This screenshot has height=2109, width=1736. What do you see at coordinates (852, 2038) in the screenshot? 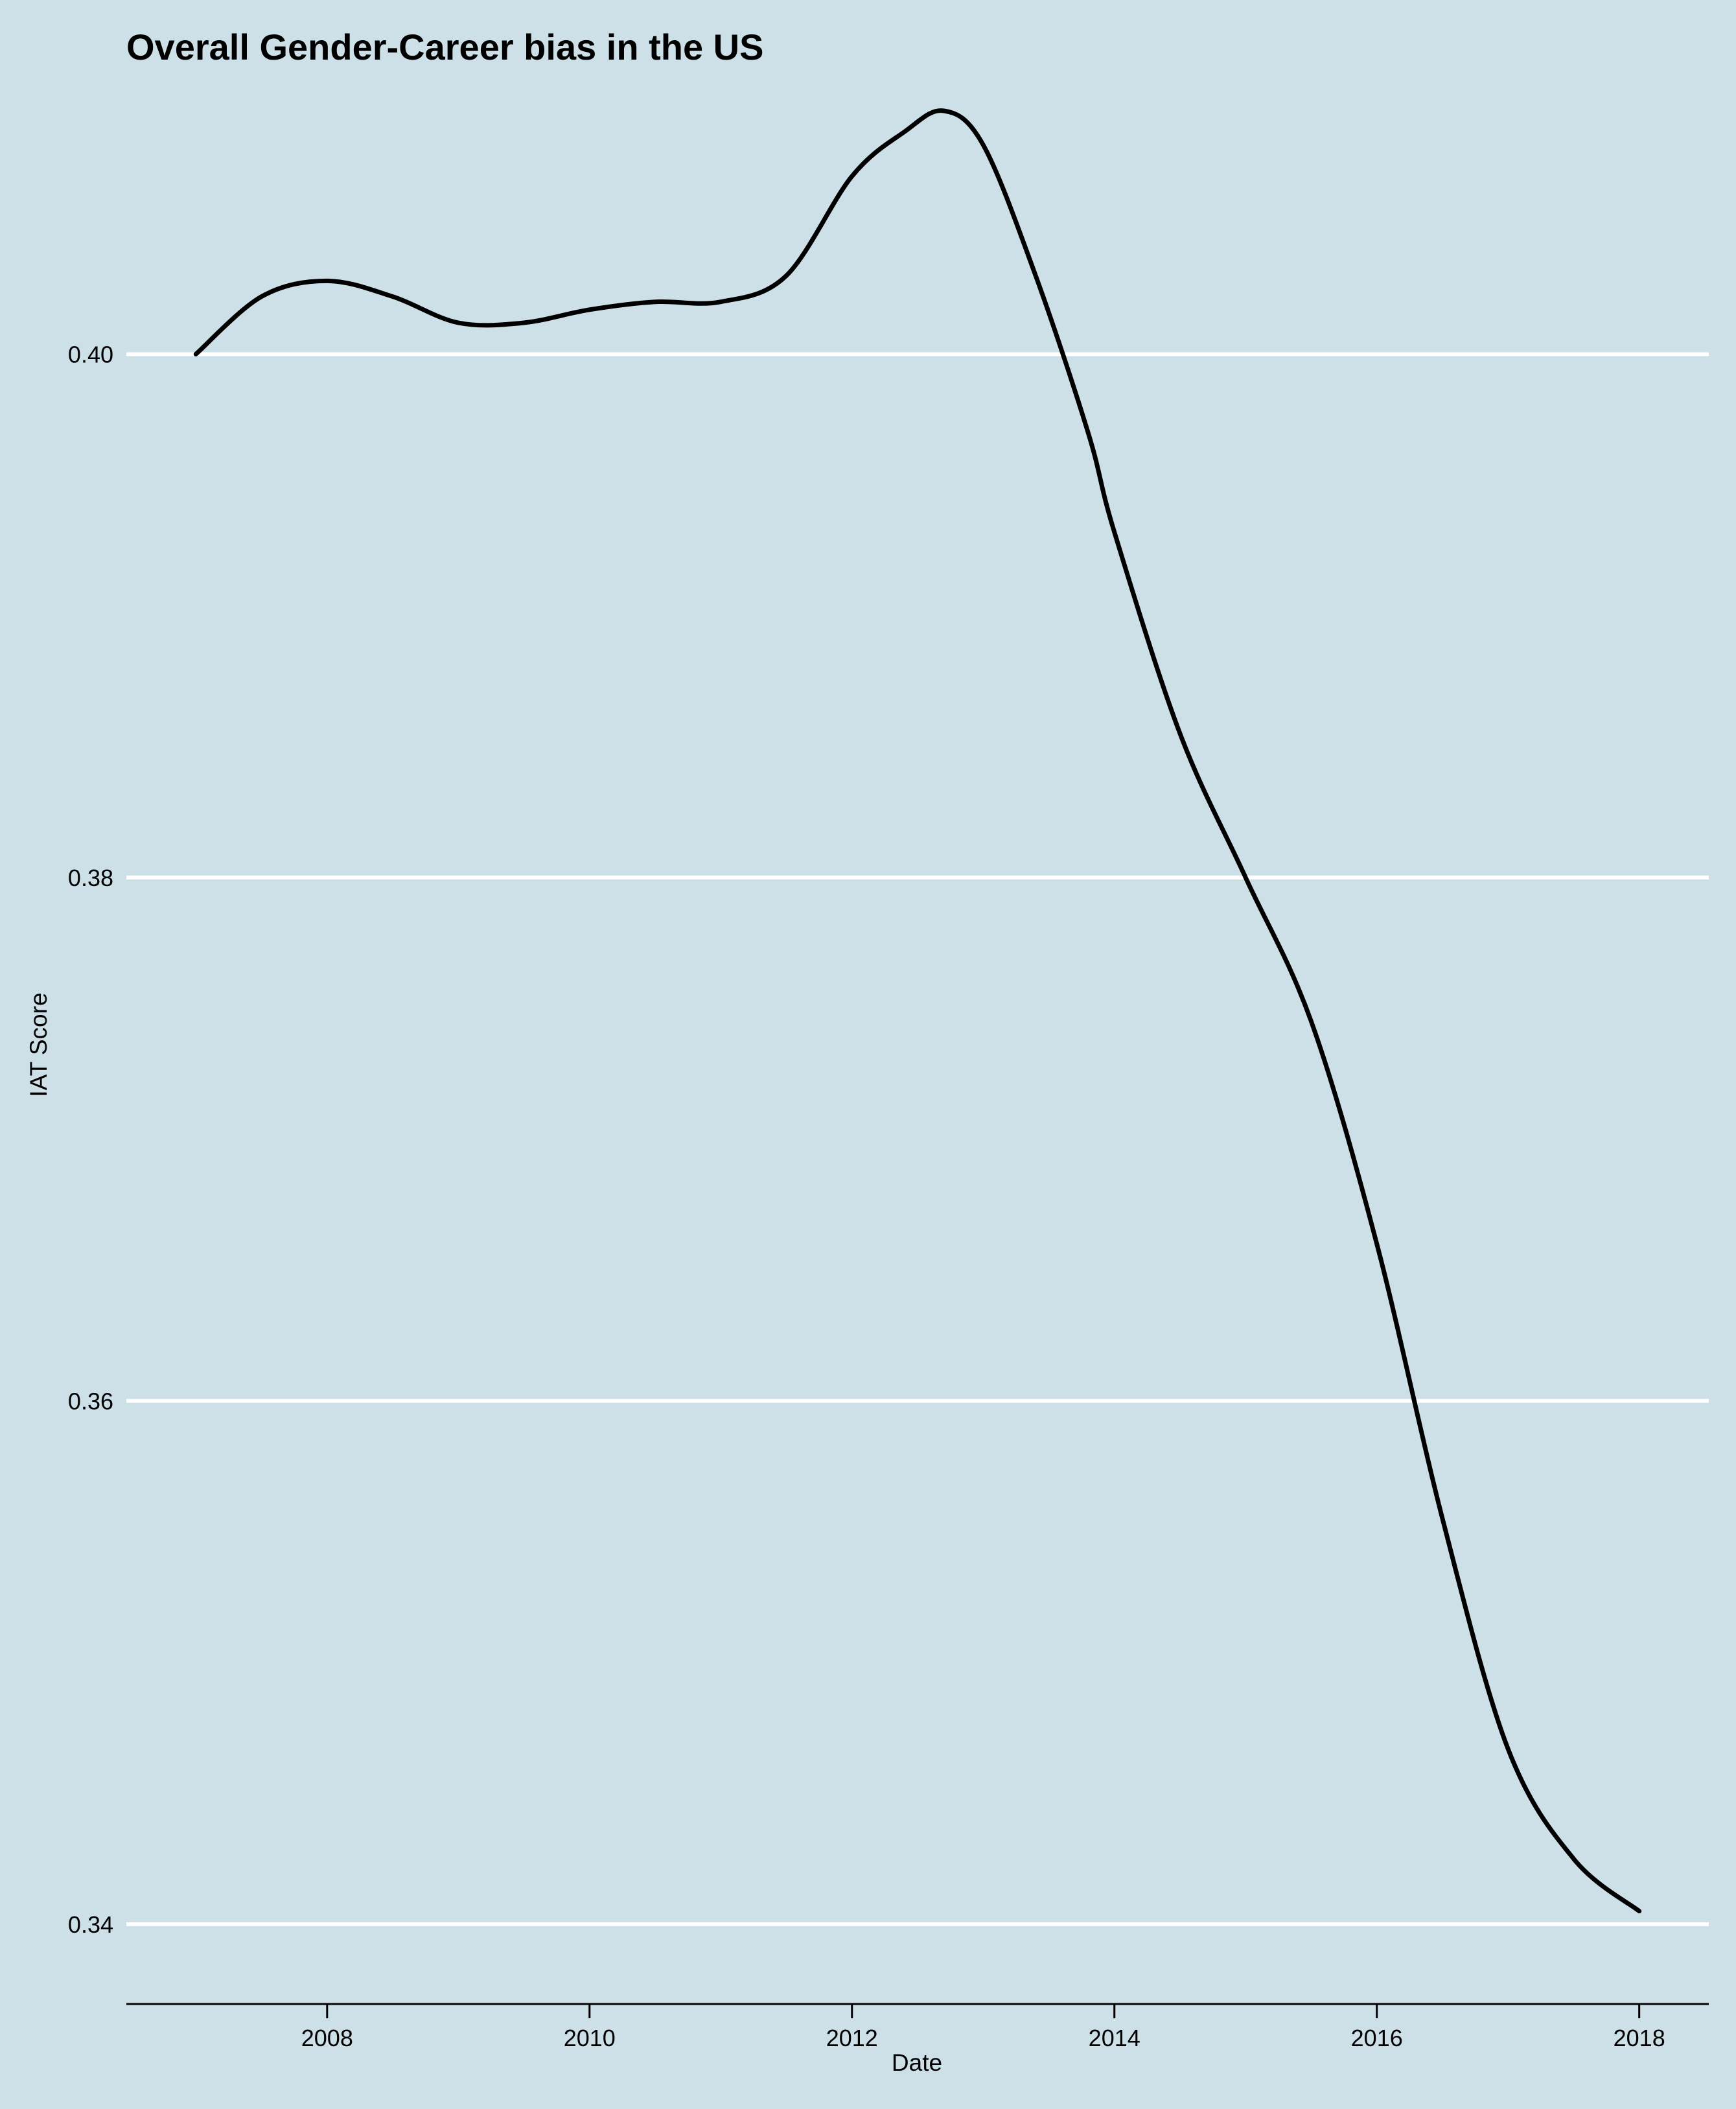
I see `x-tick-label: 2012` at bounding box center [852, 2038].